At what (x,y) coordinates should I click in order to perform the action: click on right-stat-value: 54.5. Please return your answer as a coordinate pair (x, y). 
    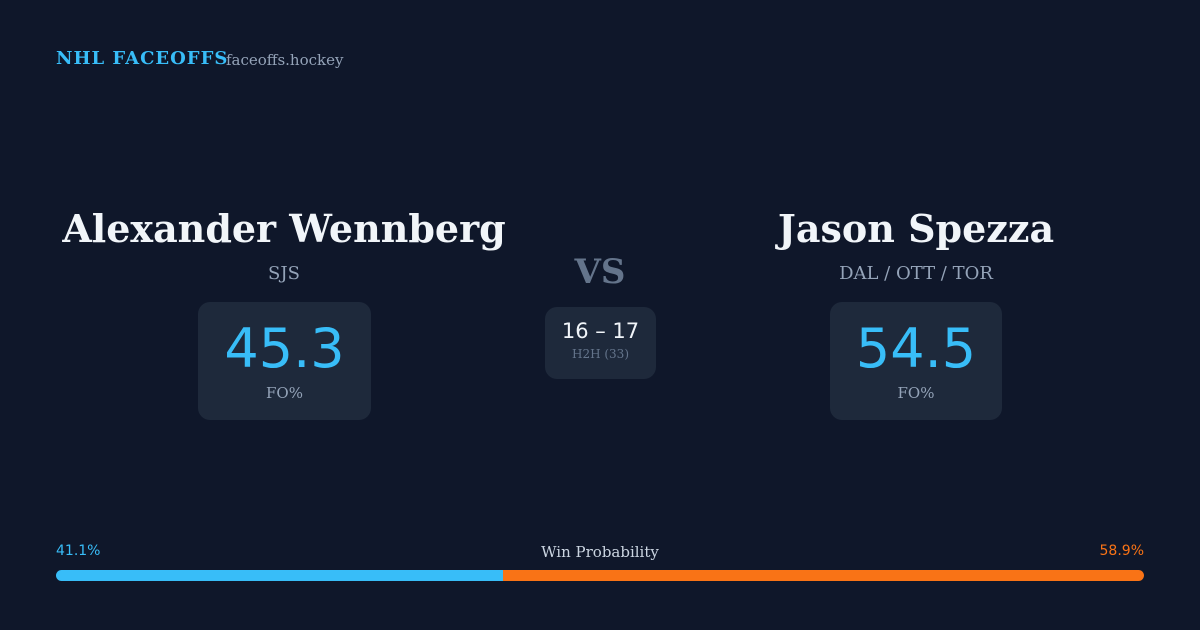
    Looking at the image, I should click on (916, 348).